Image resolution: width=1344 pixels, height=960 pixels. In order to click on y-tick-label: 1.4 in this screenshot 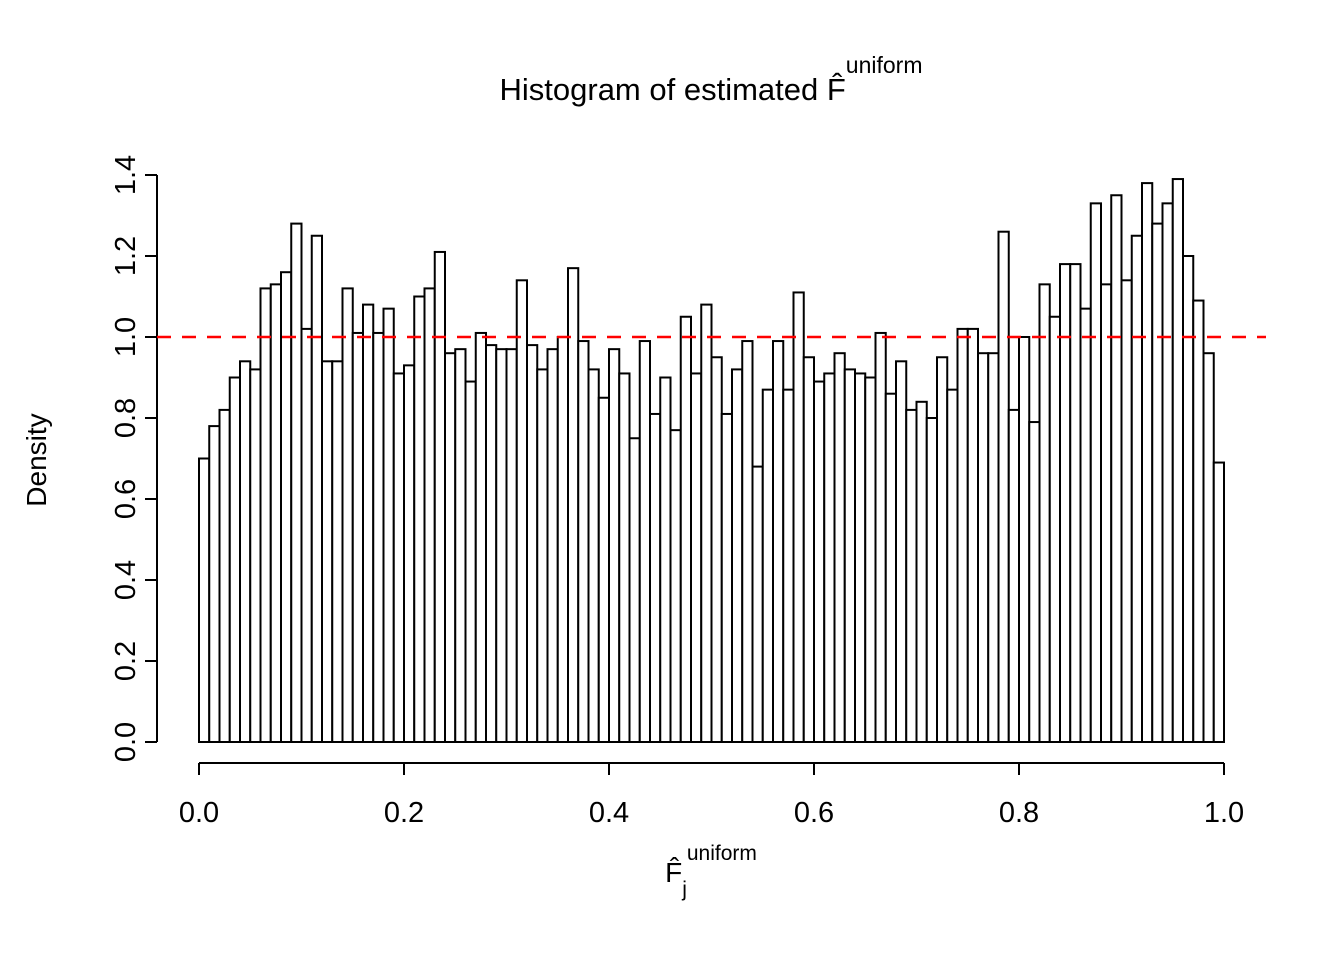, I will do `click(126, 175)`.